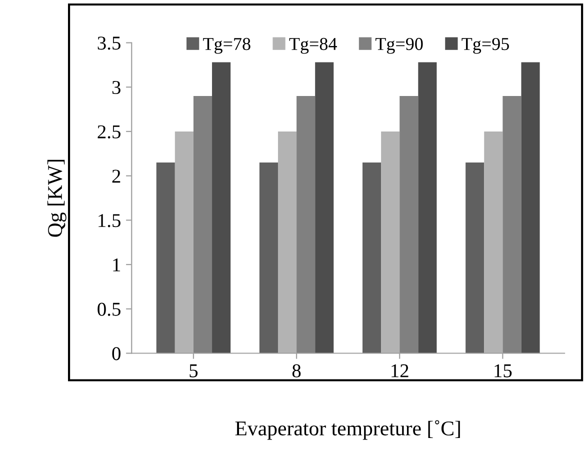 The width and height of the screenshot is (585, 450). Describe the element at coordinates (399, 46) in the screenshot. I see `legend-label: Tg=90` at that location.